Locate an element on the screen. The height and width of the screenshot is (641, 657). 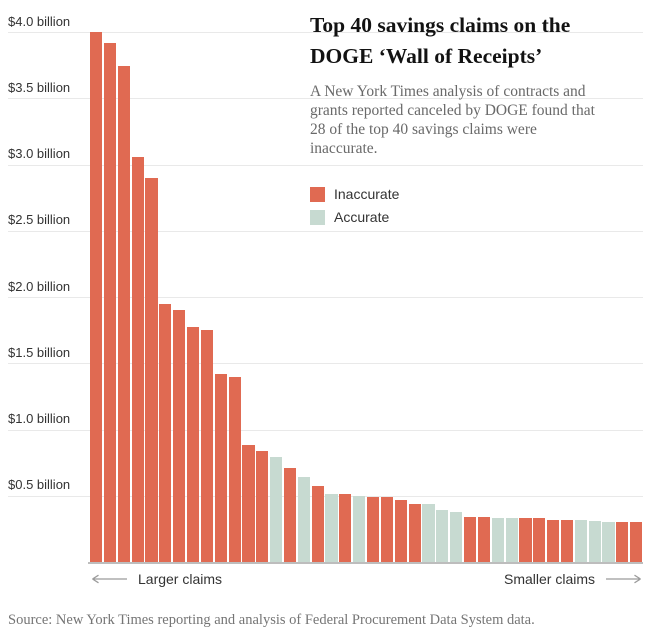
inaccurate-swatch-icon is located at coordinates (317, 194).